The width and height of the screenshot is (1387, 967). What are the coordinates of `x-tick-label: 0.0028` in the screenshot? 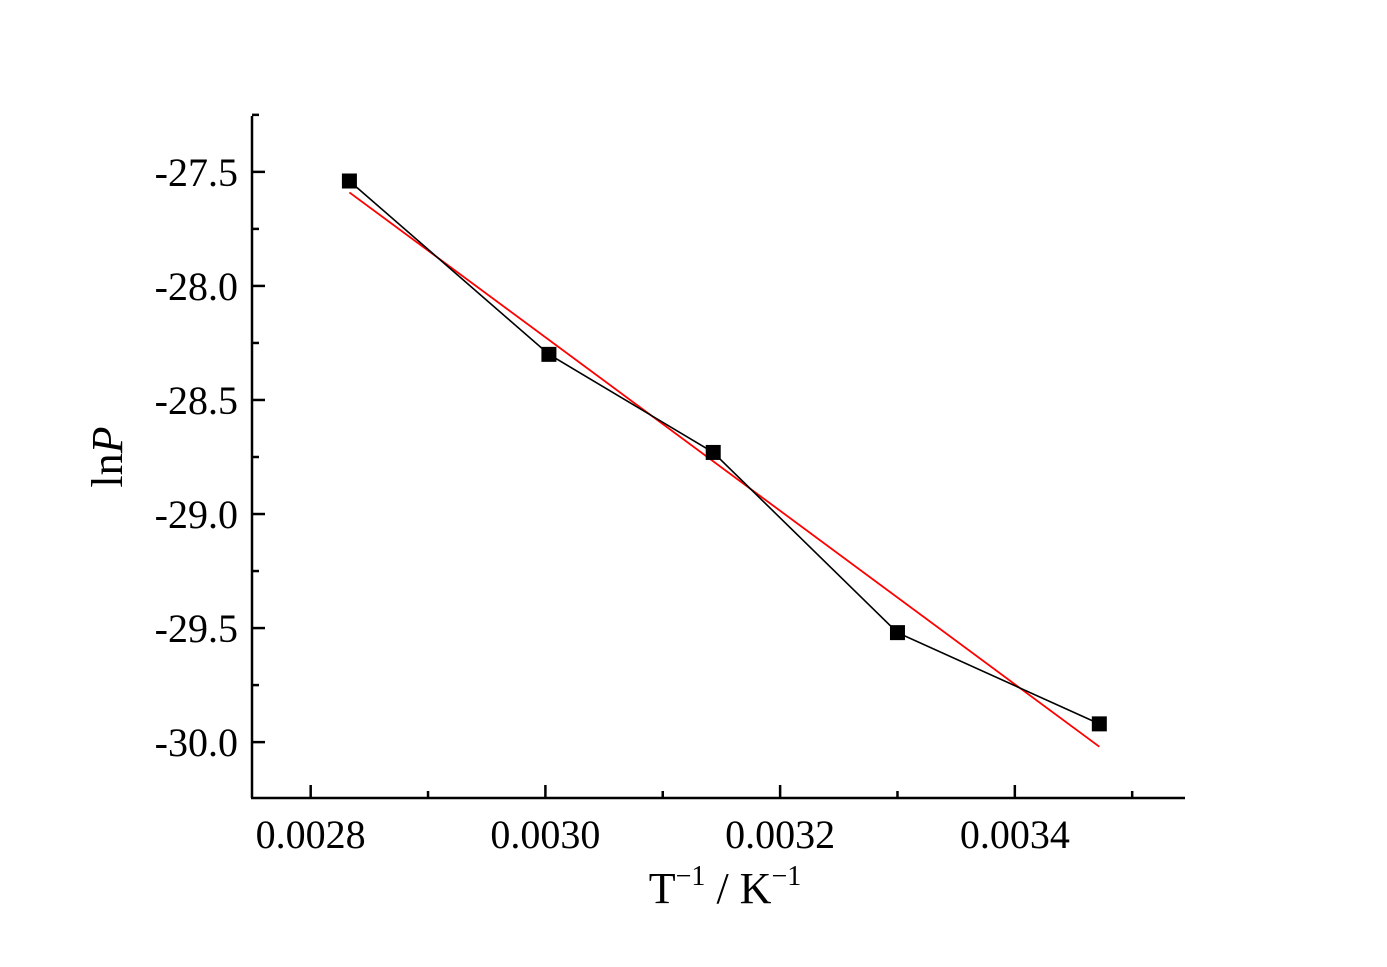 It's located at (311, 834).